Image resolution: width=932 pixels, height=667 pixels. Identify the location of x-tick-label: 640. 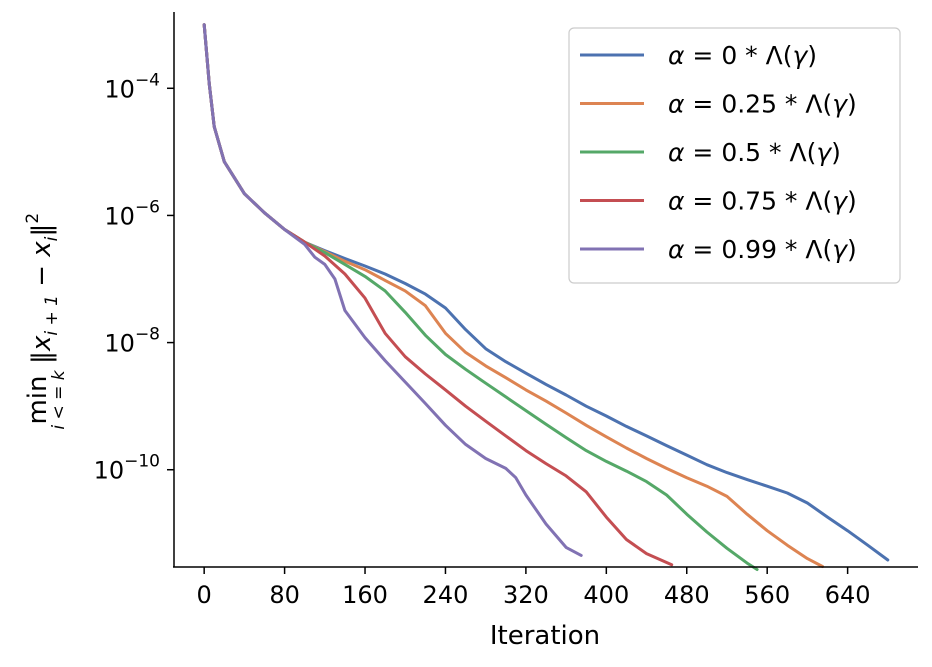
(848, 595).